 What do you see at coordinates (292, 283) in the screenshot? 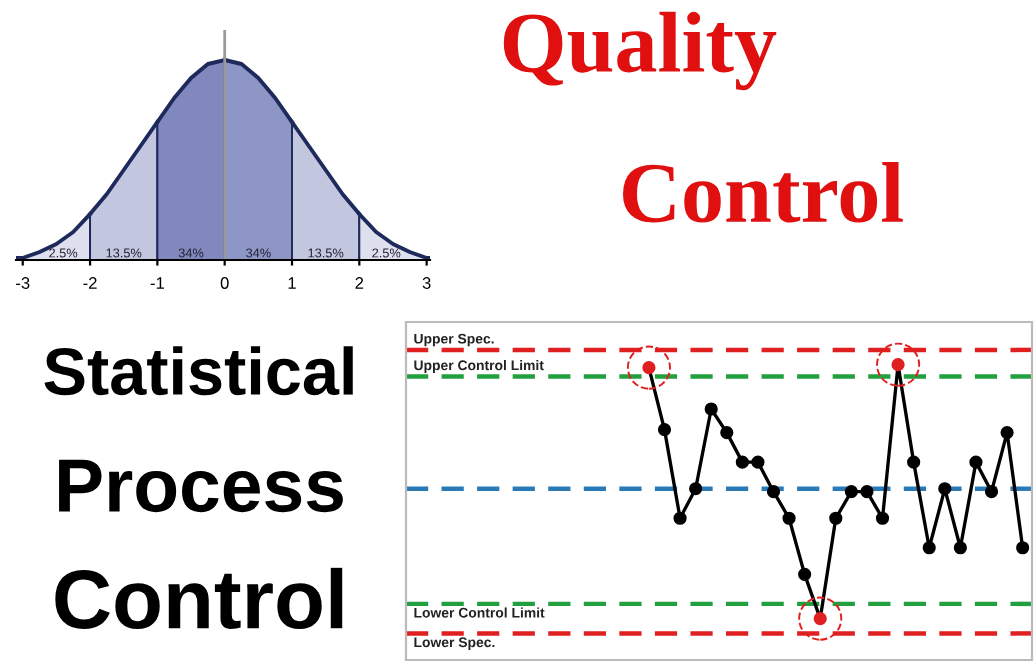
I see `x-tick-label: 1` at bounding box center [292, 283].